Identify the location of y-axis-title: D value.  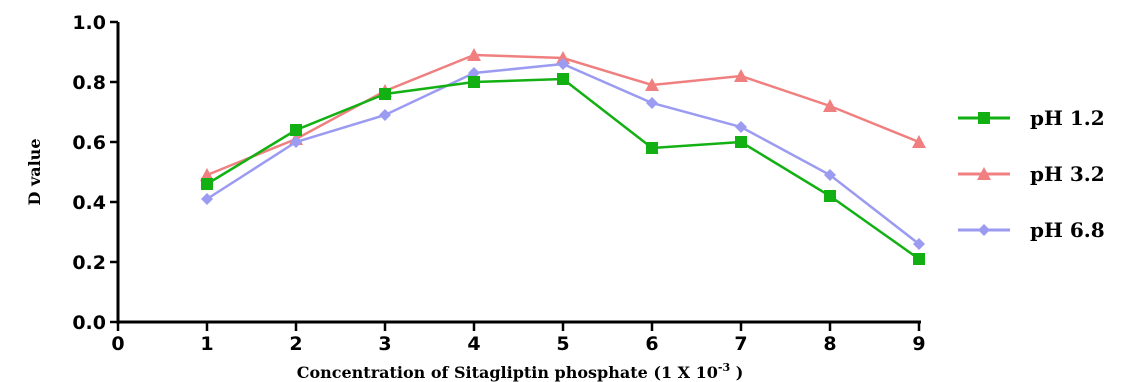
(34, 172).